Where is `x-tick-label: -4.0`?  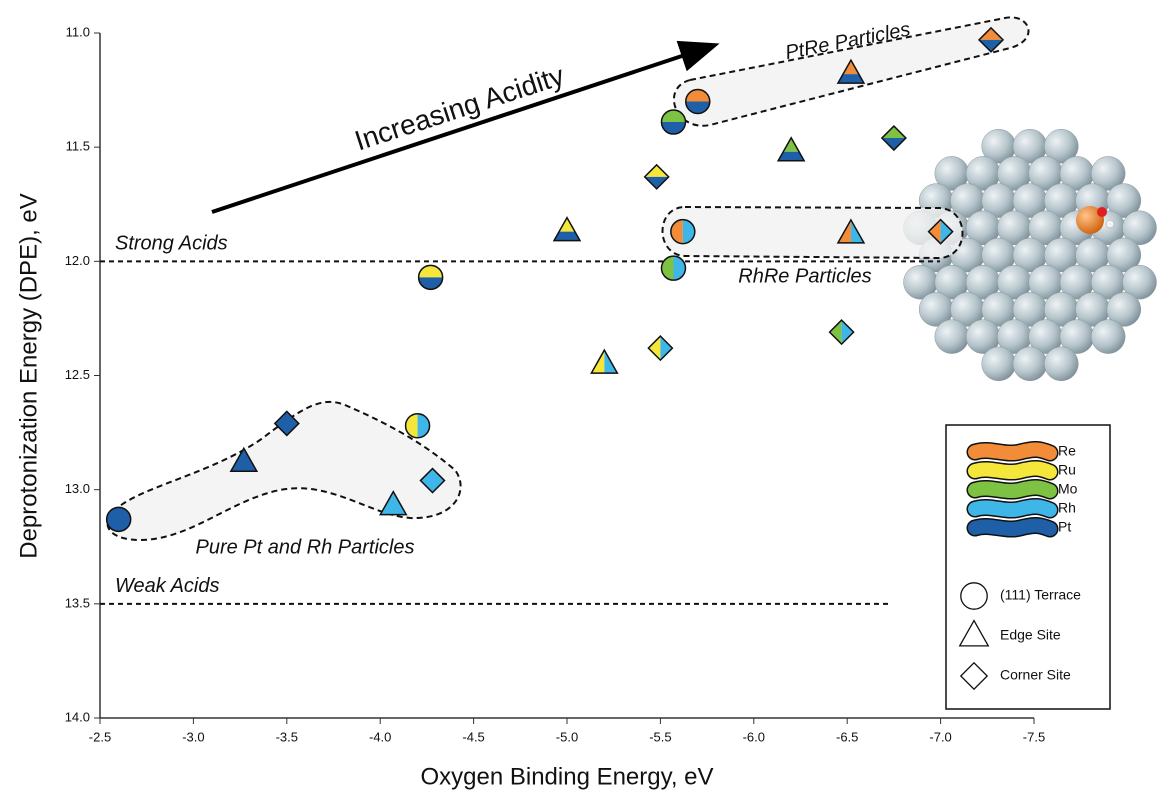 x-tick-label: -4.0 is located at coordinates (380, 736).